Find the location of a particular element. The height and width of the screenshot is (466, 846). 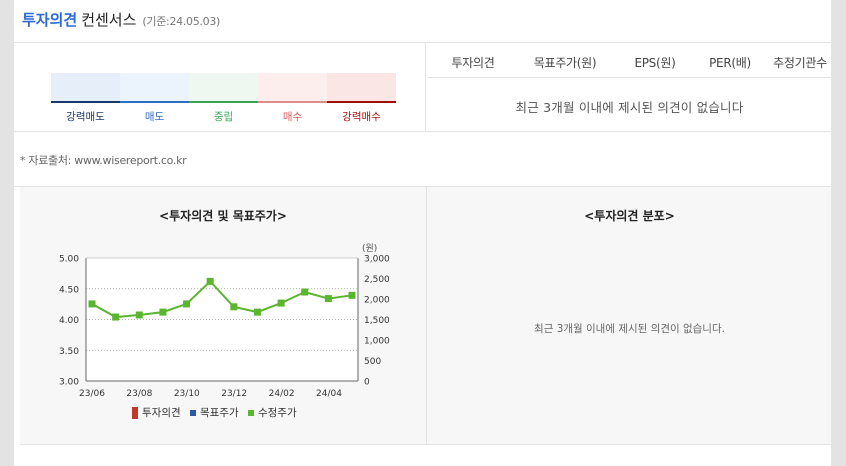

y-right-tick-label: 1,500 is located at coordinates (377, 321).